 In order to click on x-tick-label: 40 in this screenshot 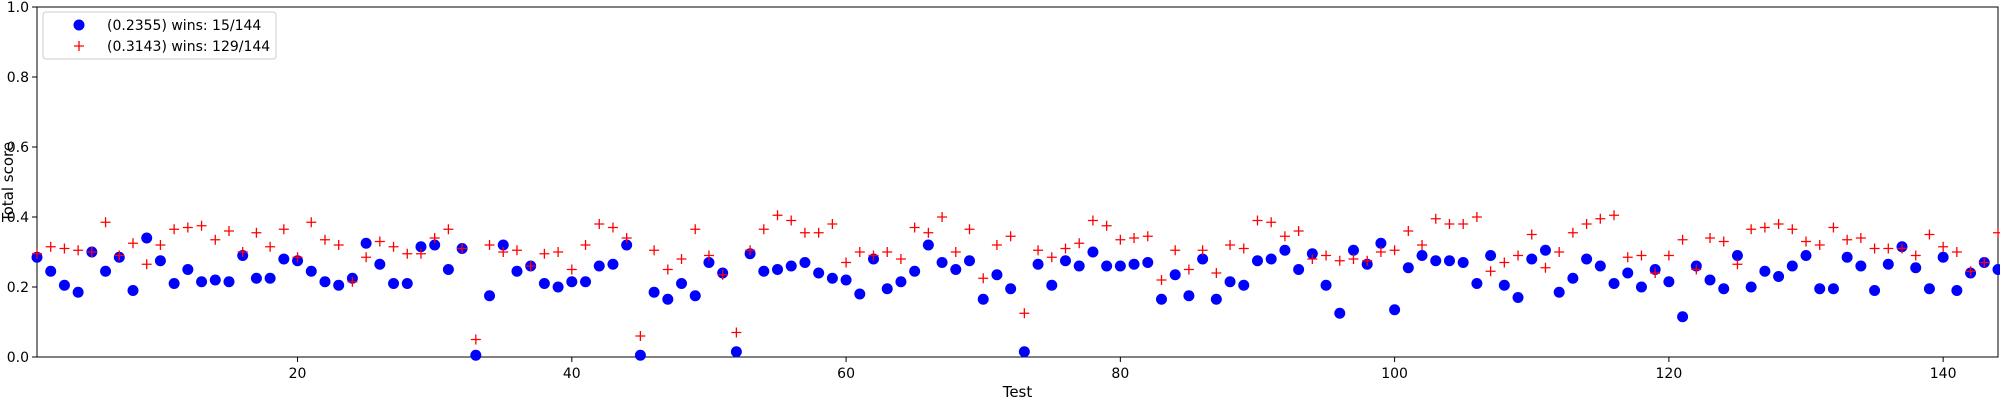, I will do `click(572, 374)`.